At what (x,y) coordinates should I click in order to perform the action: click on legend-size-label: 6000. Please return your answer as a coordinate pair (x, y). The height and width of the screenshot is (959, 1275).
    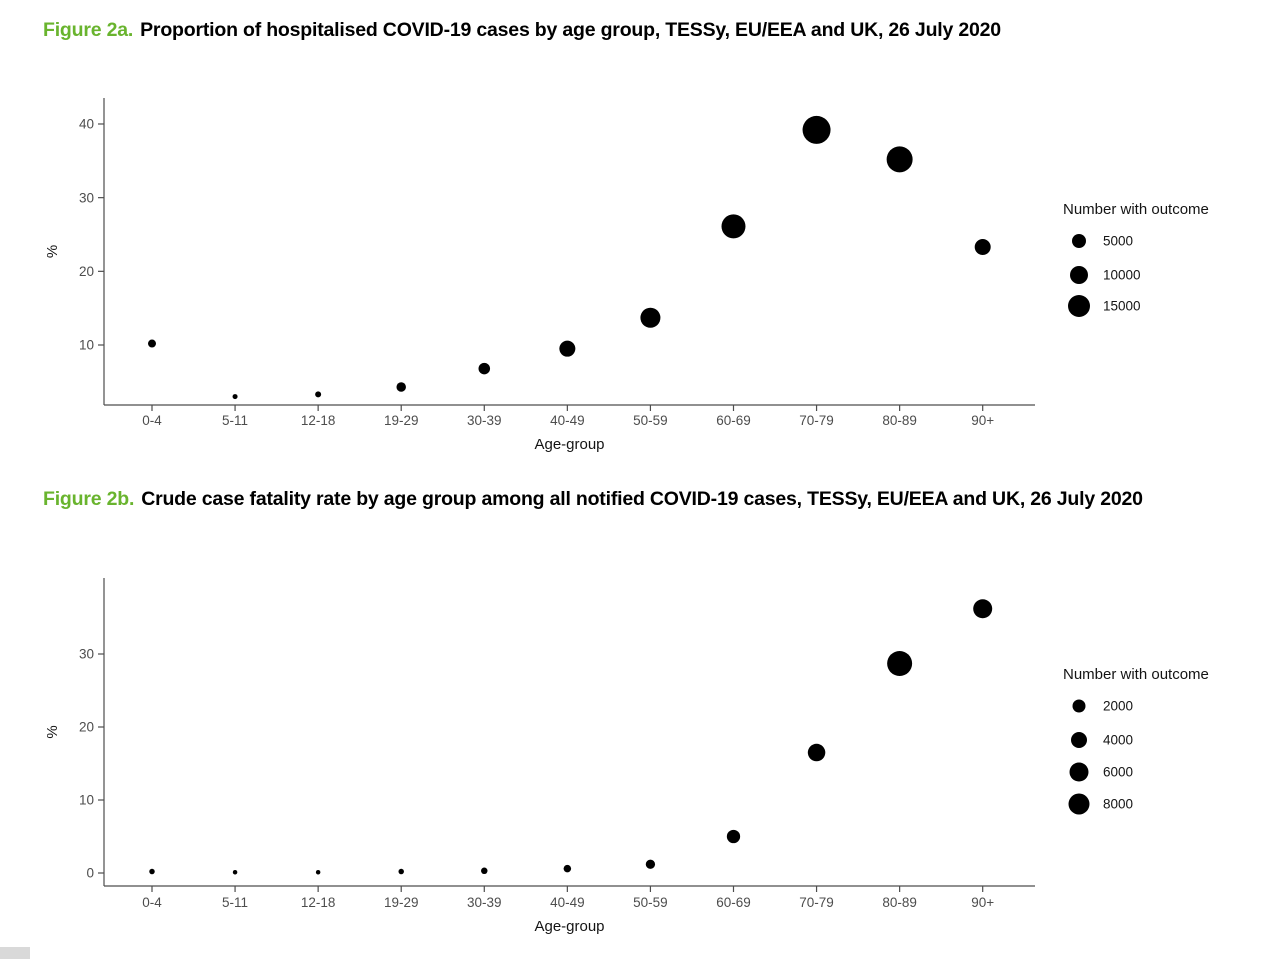
    Looking at the image, I should click on (1118, 772).